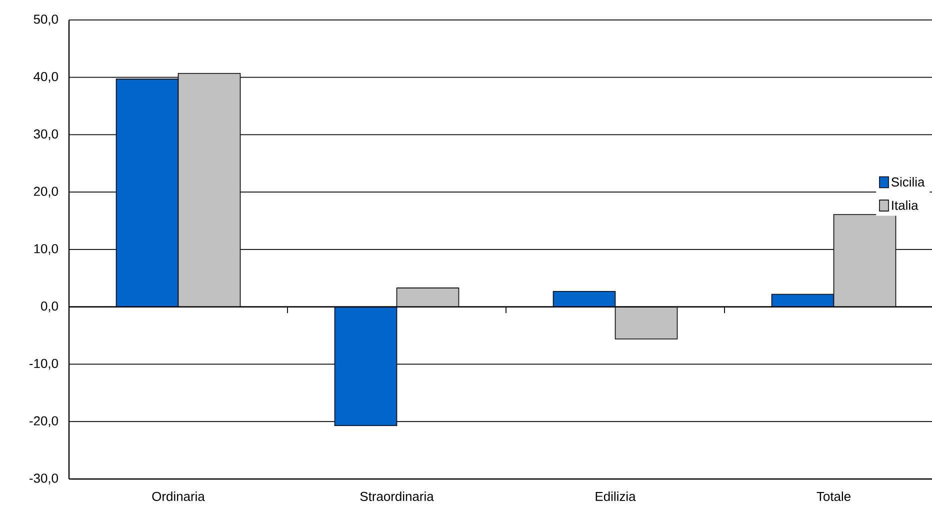 The width and height of the screenshot is (932, 522). What do you see at coordinates (905, 205) in the screenshot?
I see `legend-label: Italia` at bounding box center [905, 205].